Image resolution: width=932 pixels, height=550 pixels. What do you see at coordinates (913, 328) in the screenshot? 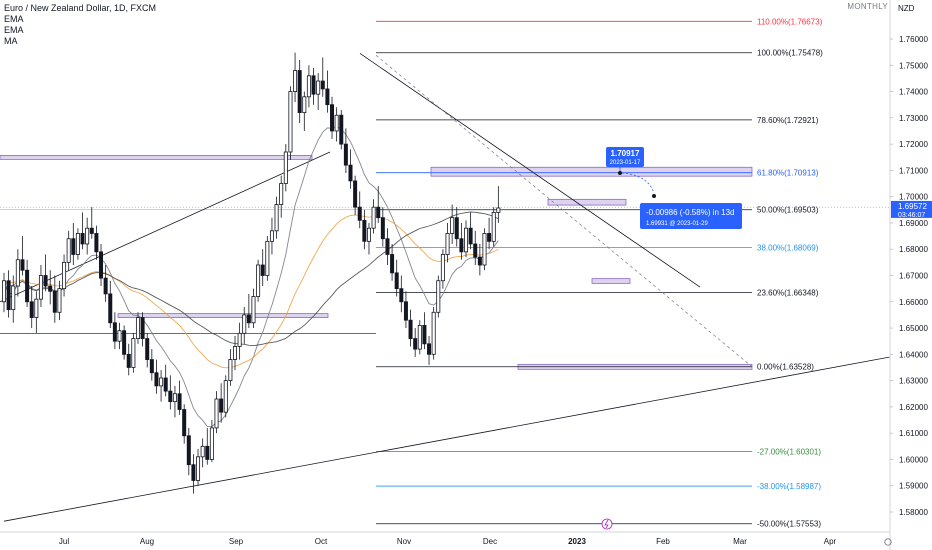
I see `y-tick-label: 1.65000` at bounding box center [913, 328].